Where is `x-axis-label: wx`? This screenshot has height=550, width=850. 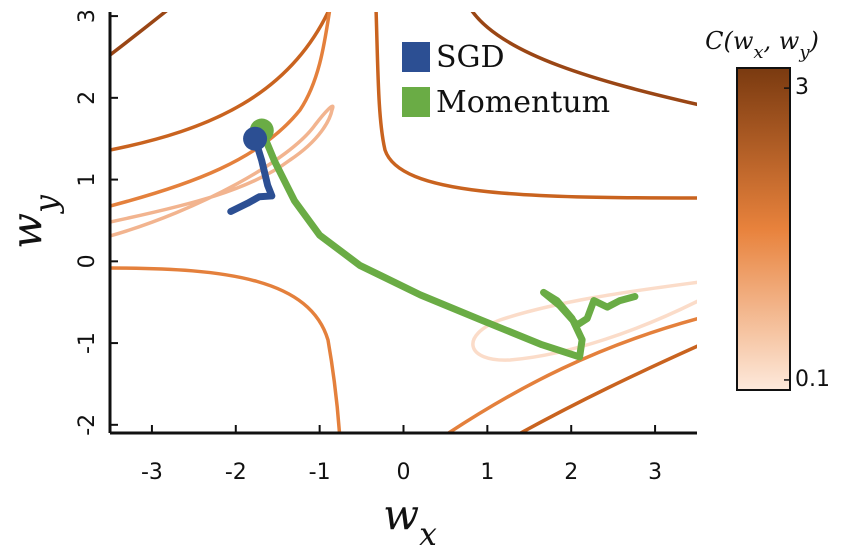 x-axis-label: wx is located at coordinates (410, 520).